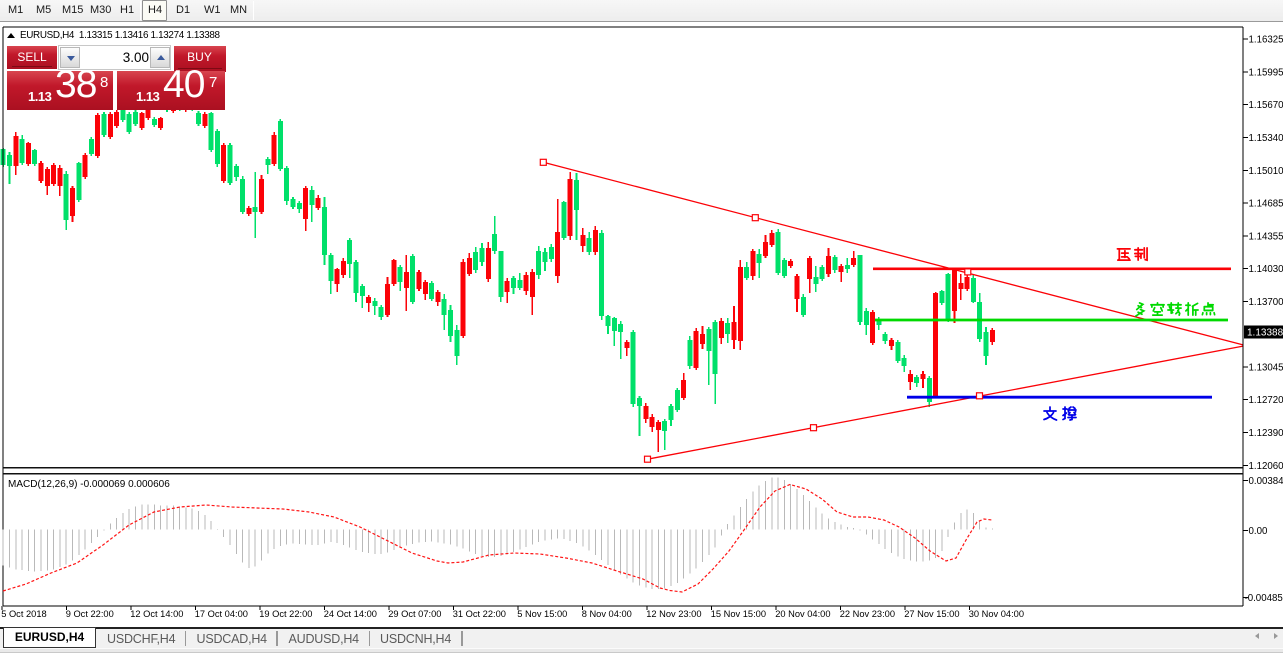 The width and height of the screenshot is (1283, 653). Describe the element at coordinates (1266, 433) in the screenshot. I see `svg-text: 1.12390` at that location.